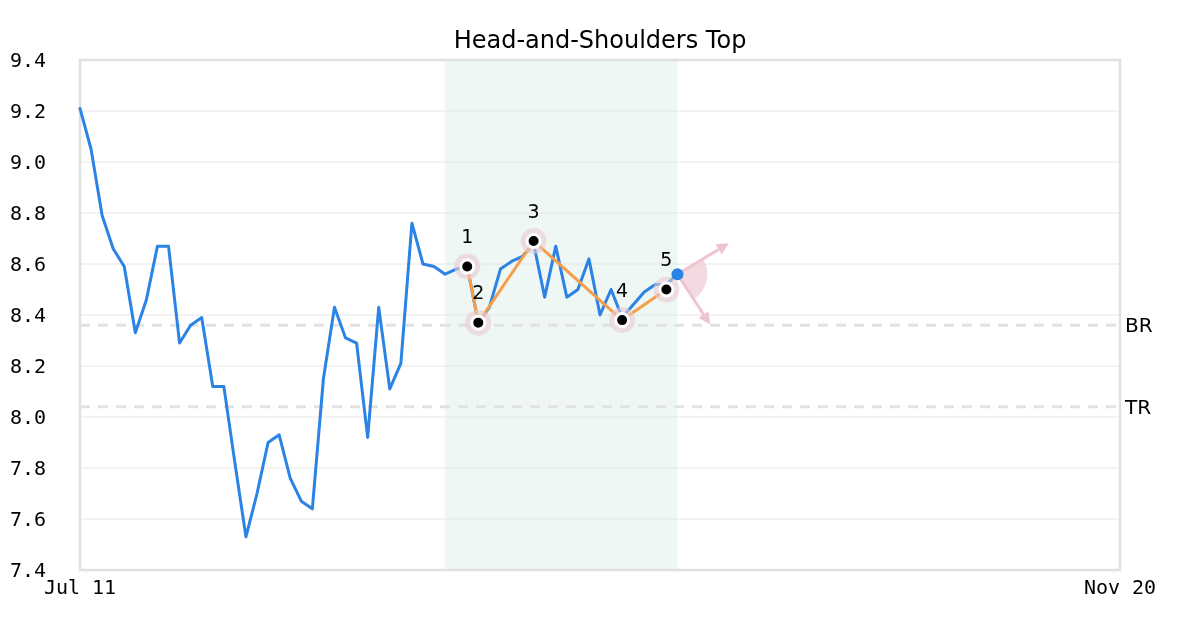 This screenshot has width=1200, height=630. Describe the element at coordinates (27, 468) in the screenshot. I see `y-tick-label: 7.8` at that location.